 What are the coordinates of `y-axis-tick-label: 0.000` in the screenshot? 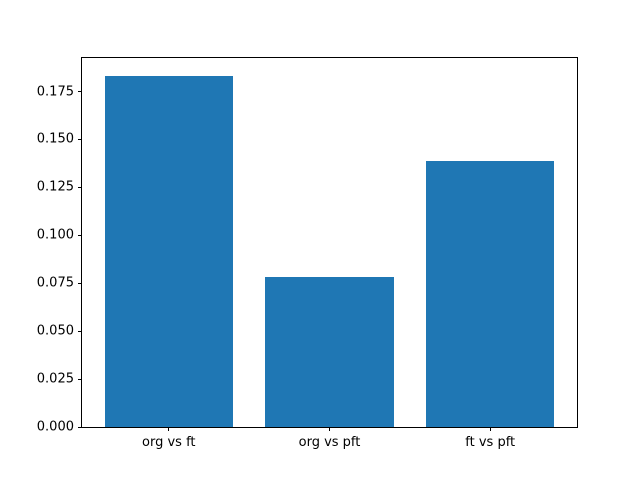 It's located at (55, 427).